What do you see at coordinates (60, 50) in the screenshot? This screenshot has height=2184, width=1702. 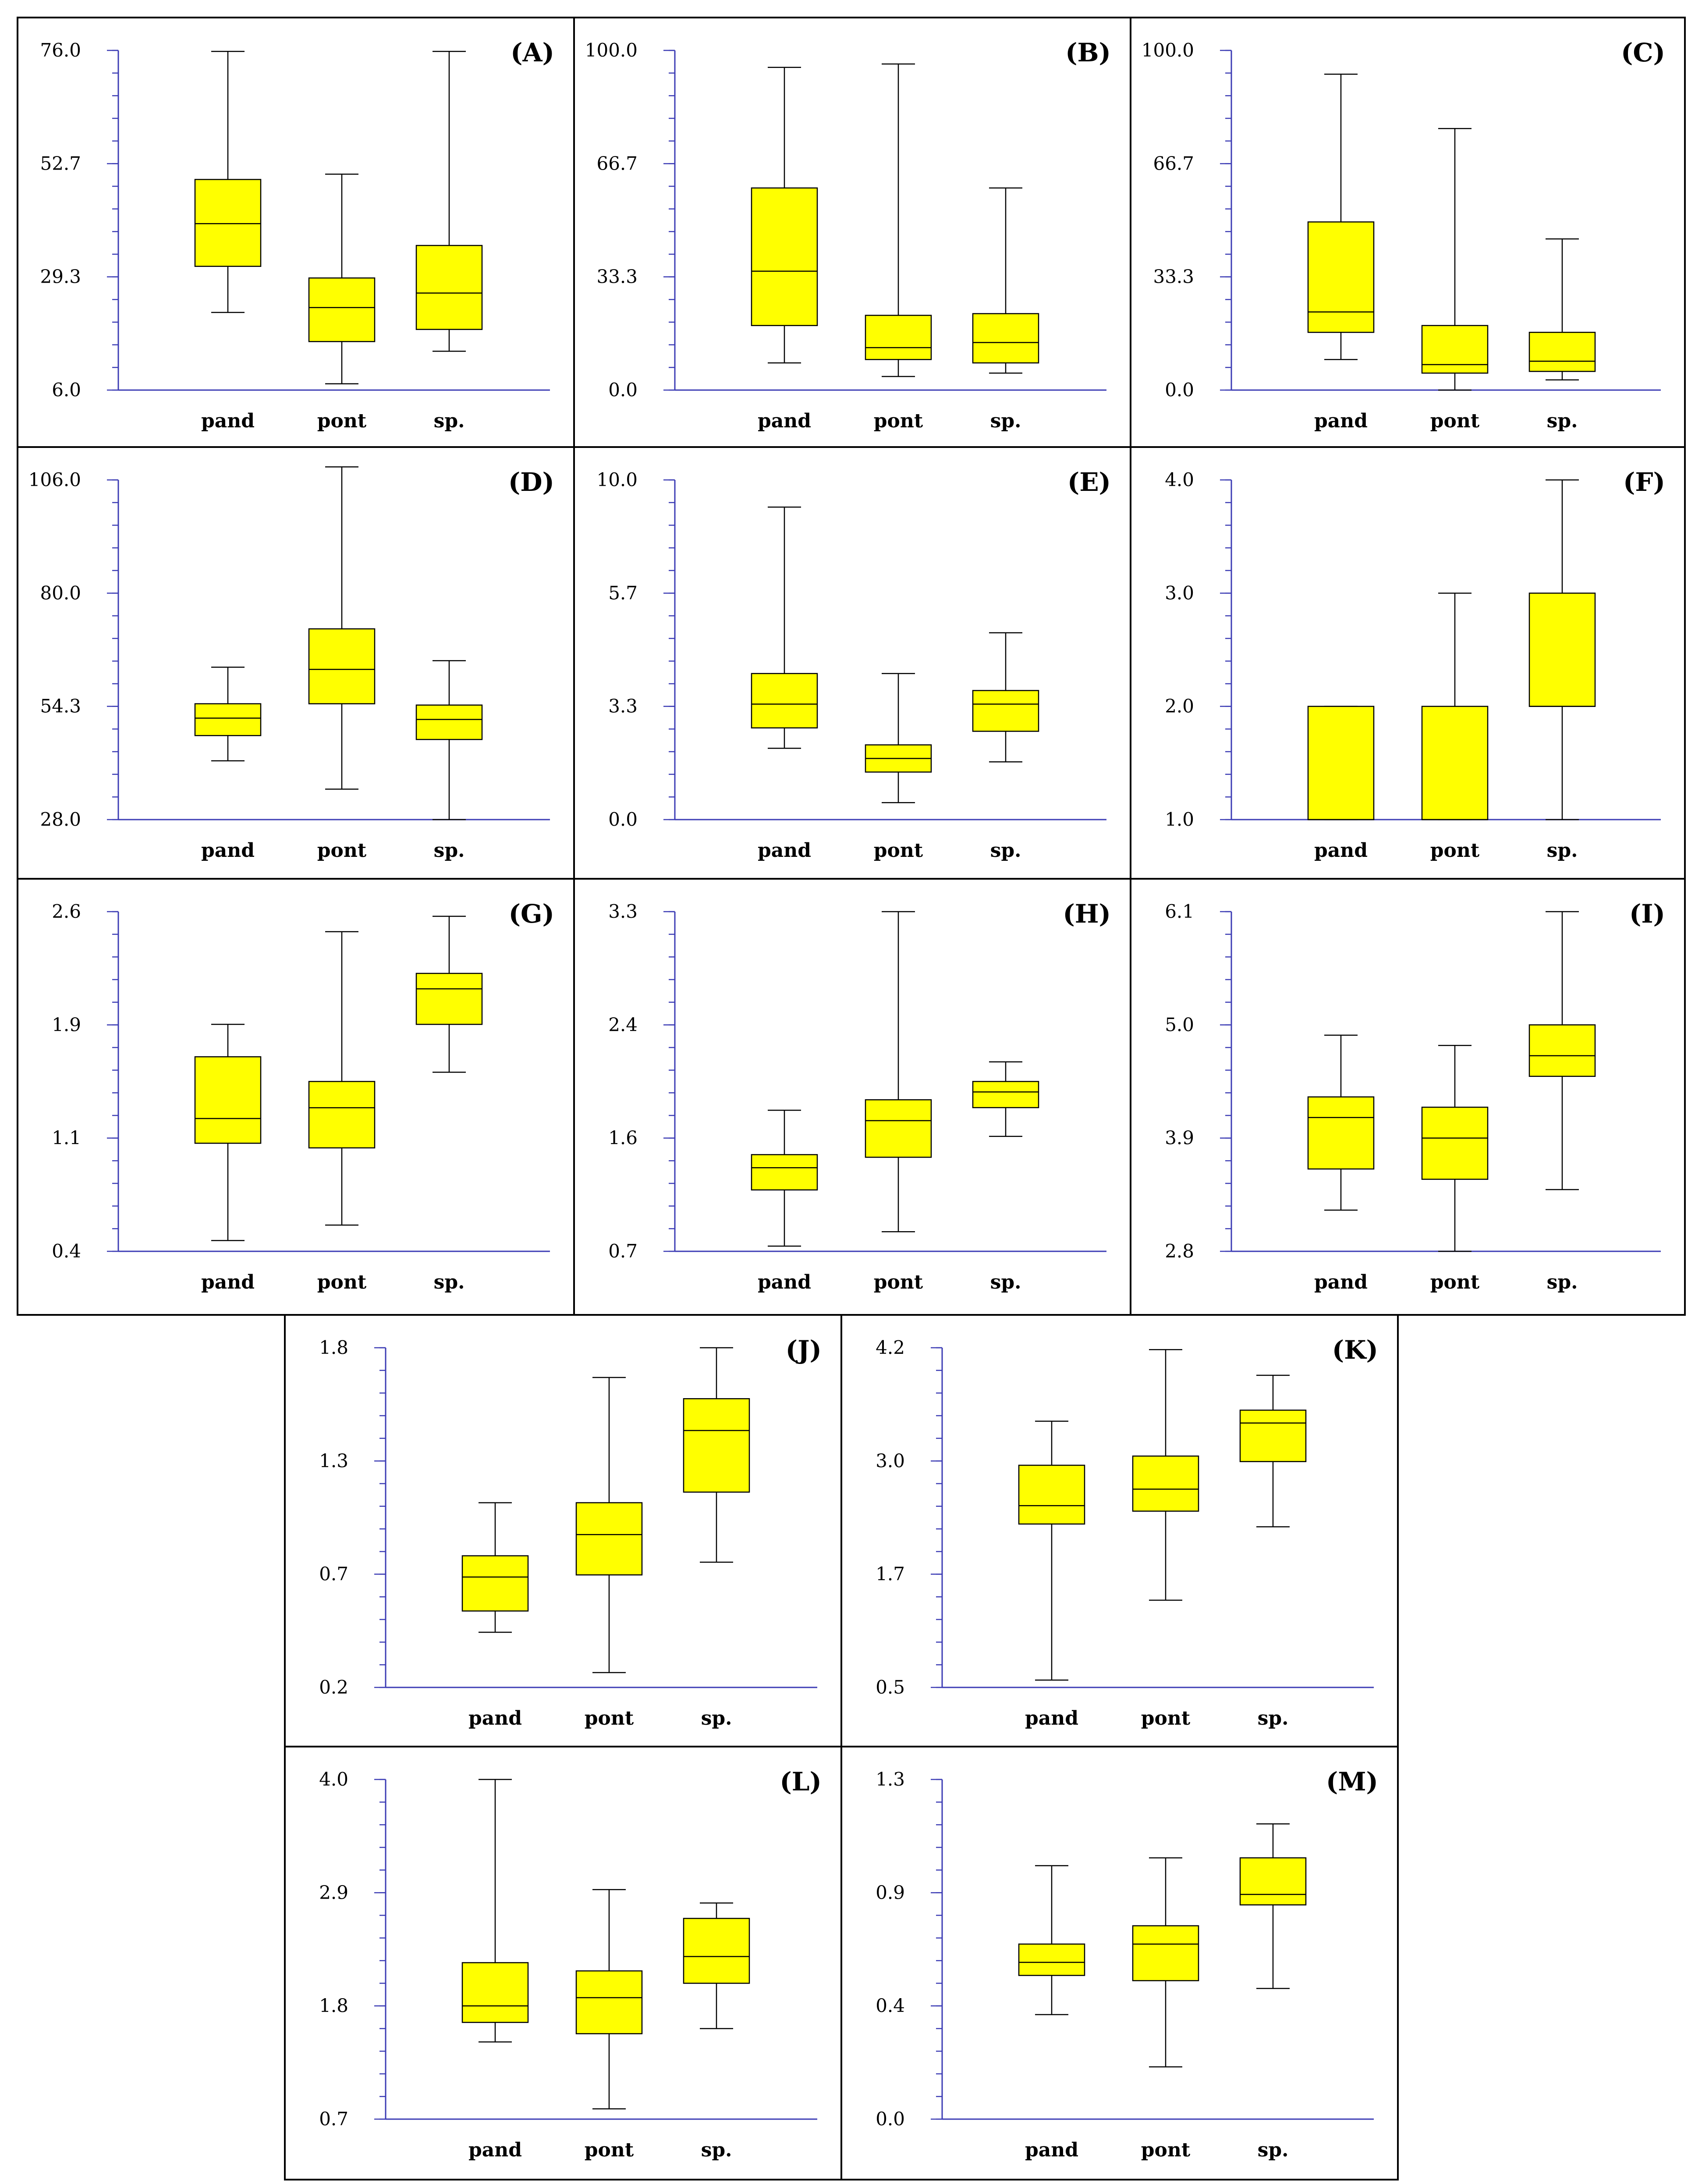 I see `y-tick-label: 76.0` at bounding box center [60, 50].